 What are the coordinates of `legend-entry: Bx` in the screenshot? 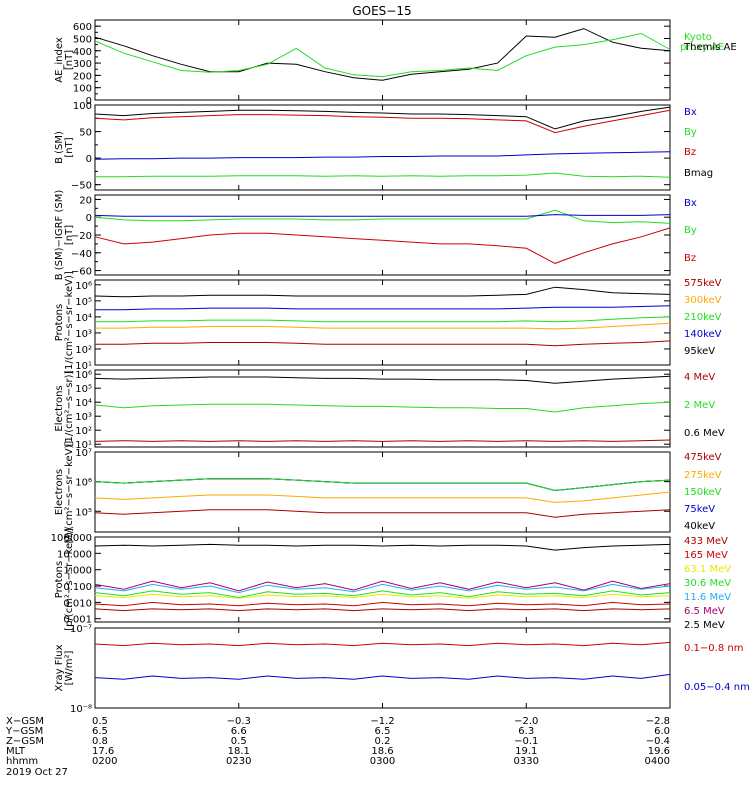 It's located at (690, 203).